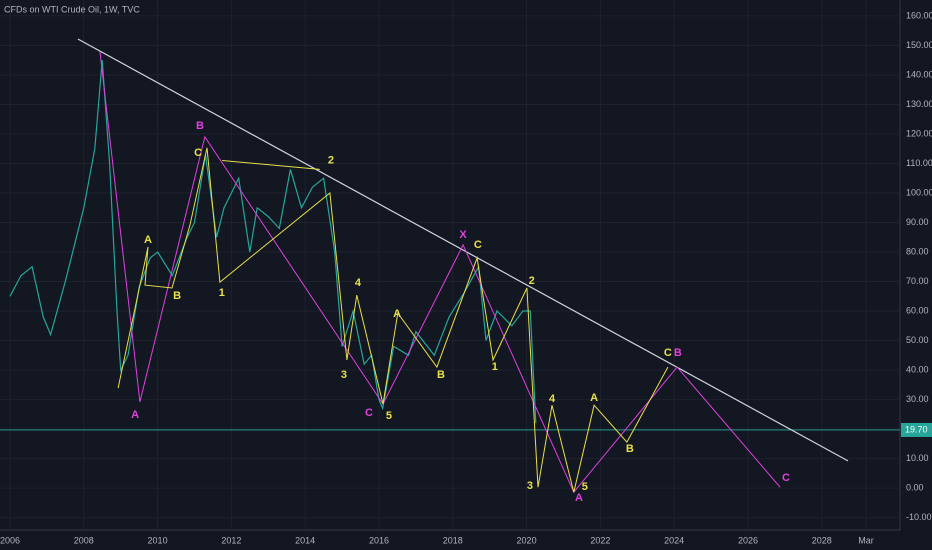 The image size is (932, 550). What do you see at coordinates (915, 487) in the screenshot?
I see `y-tick-label: 0.00` at bounding box center [915, 487].